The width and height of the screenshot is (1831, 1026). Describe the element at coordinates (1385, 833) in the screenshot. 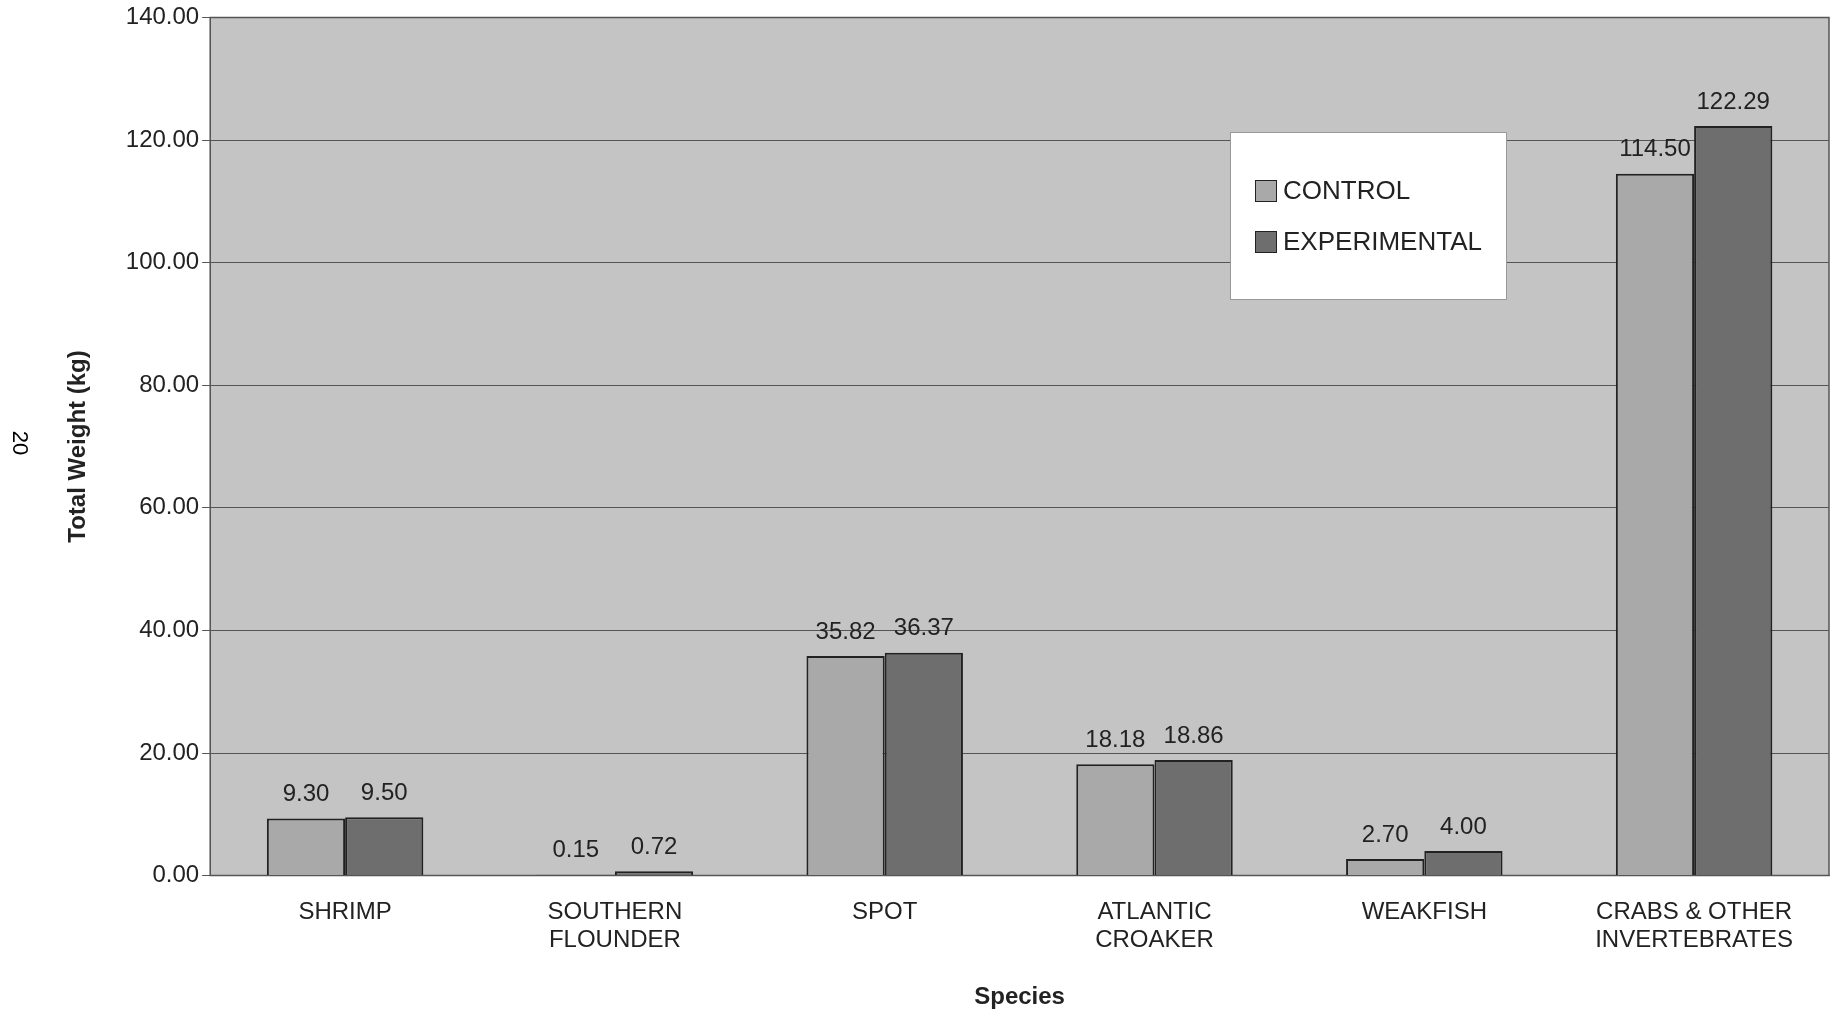

I see `data-label: 2.70` at that location.